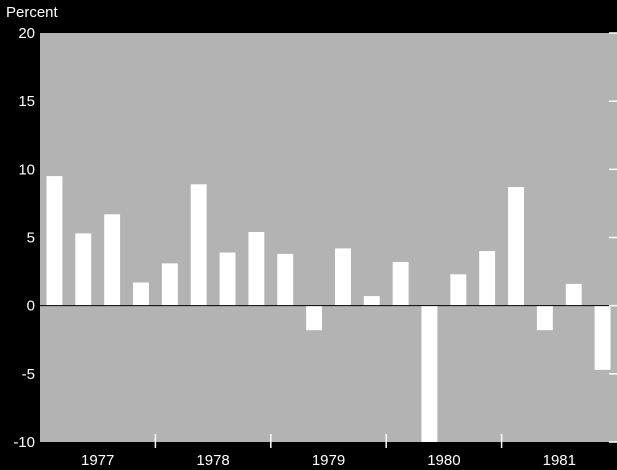 The height and width of the screenshot is (470, 617). What do you see at coordinates (26, 101) in the screenshot?
I see `y-tick-label: 15` at bounding box center [26, 101].